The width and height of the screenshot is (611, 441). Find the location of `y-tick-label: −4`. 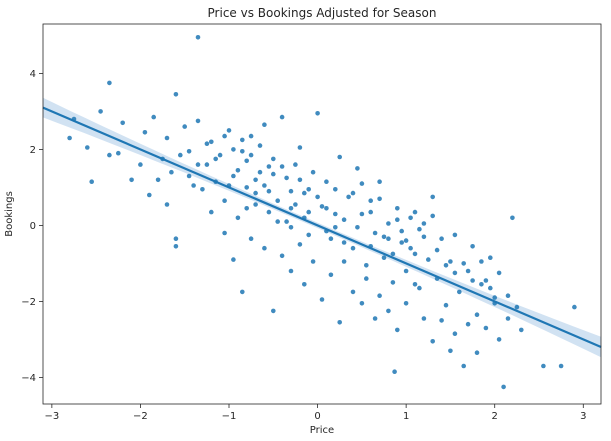

y-tick-label: −4 is located at coordinates (28, 378).